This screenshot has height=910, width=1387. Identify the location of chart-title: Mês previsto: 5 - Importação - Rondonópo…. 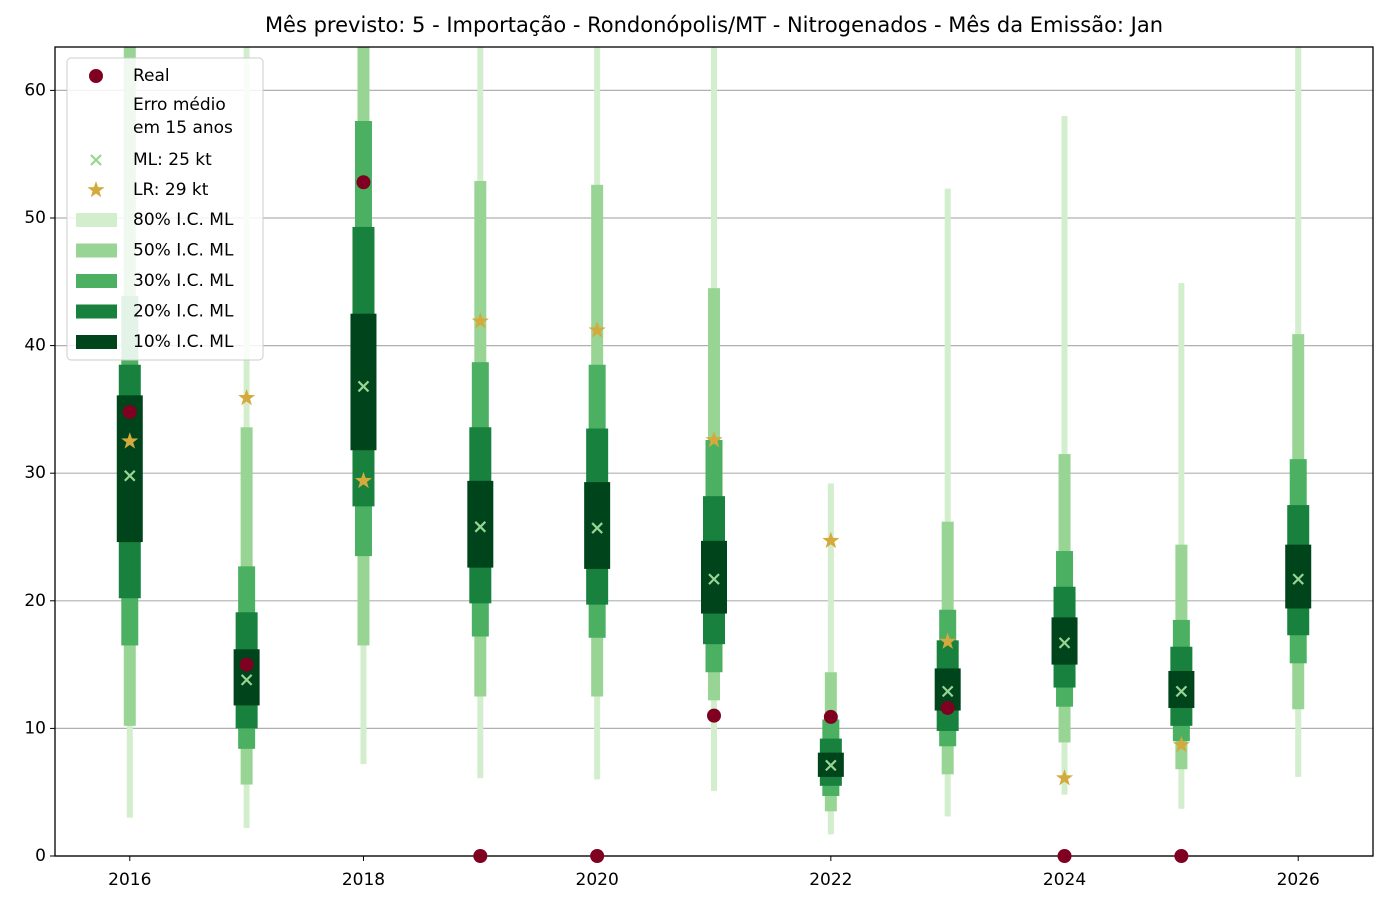
(714, 25).